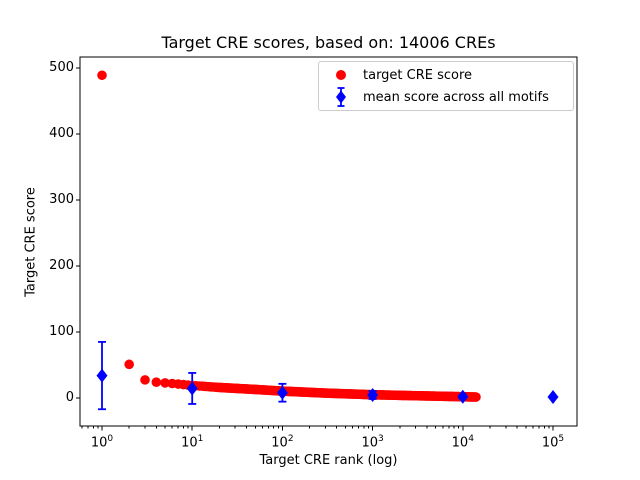 Image resolution: width=640 pixels, height=480 pixels. What do you see at coordinates (61, 134) in the screenshot?
I see `y-tick-label: 400` at bounding box center [61, 134].